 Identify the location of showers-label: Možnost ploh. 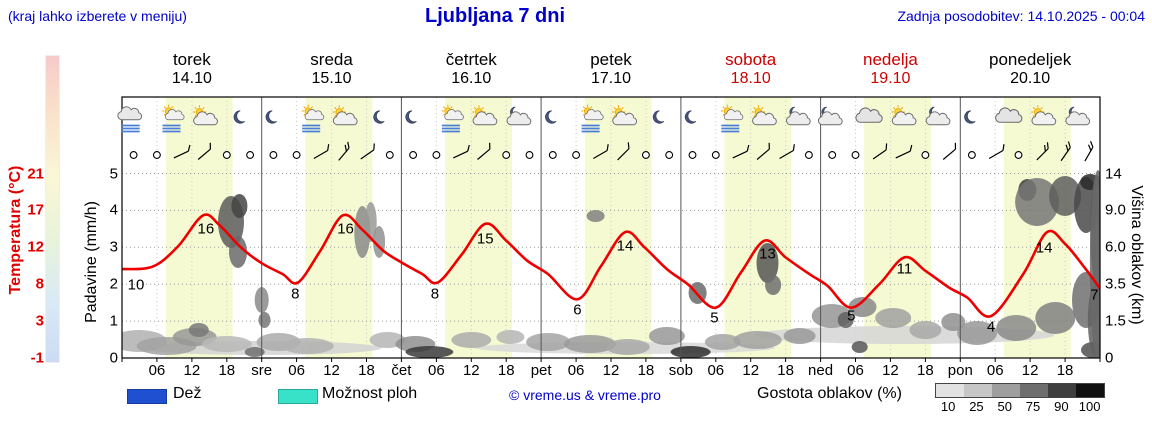
(370, 393).